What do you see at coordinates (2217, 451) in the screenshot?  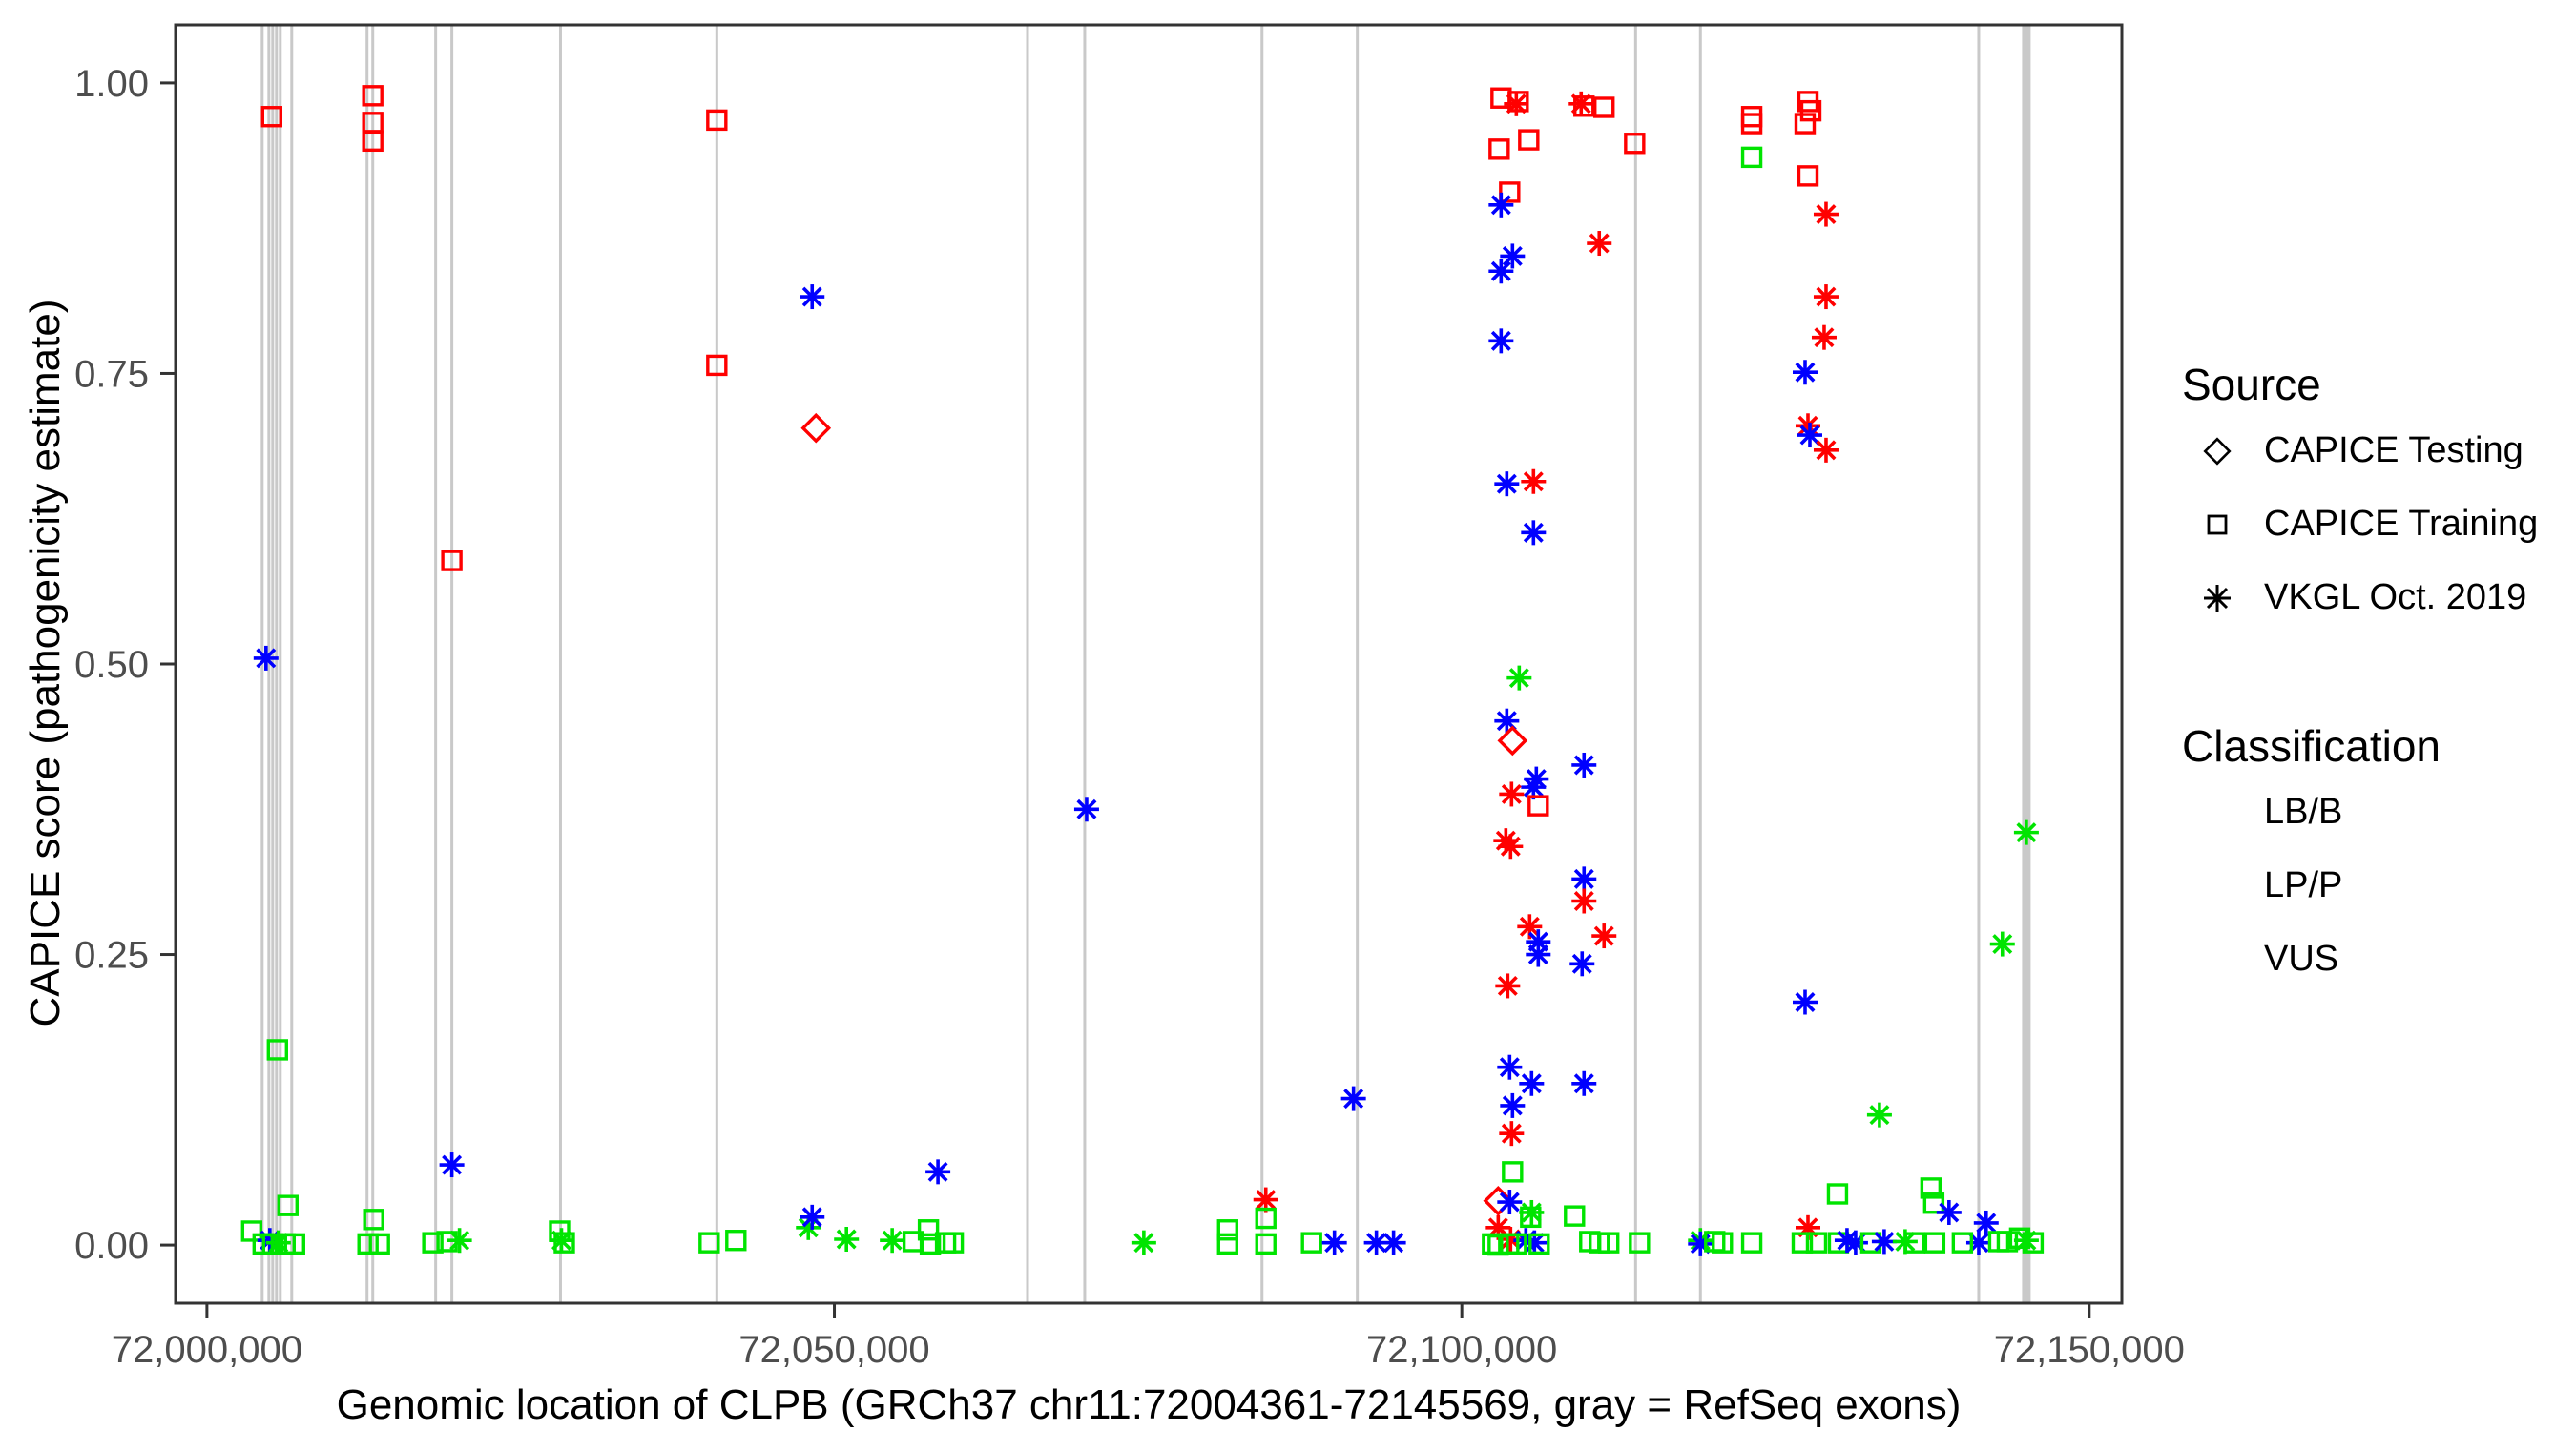 I see `diamond-icon` at bounding box center [2217, 451].